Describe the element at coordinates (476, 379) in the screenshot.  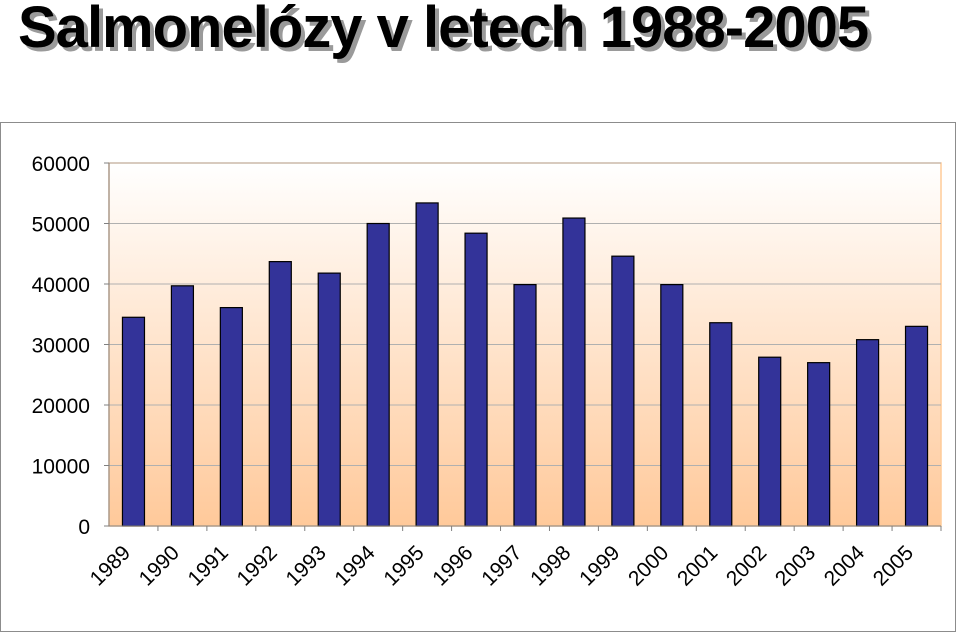
I see `bar-1996` at that location.